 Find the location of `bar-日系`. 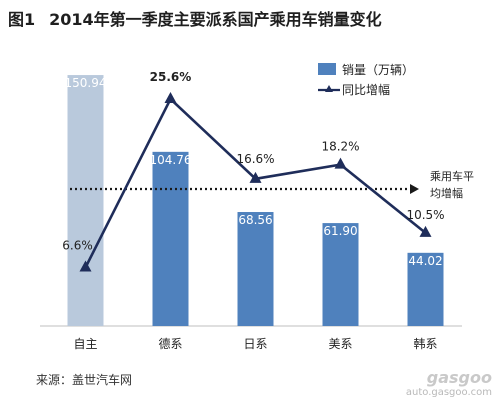

bar-日系 is located at coordinates (255, 269).